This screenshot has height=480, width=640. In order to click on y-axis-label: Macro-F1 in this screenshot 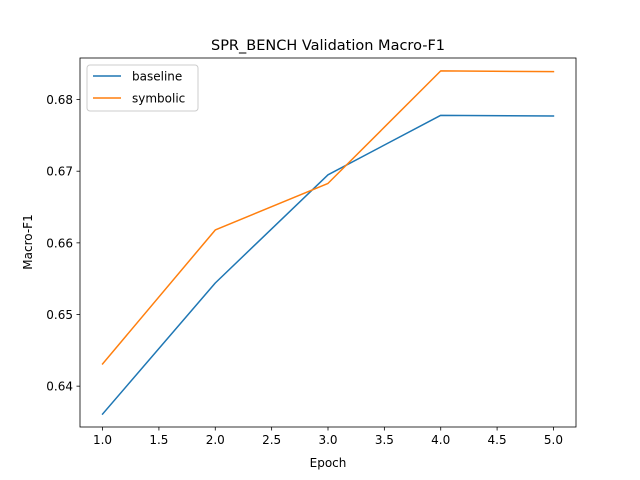, I will do `click(28, 241)`.